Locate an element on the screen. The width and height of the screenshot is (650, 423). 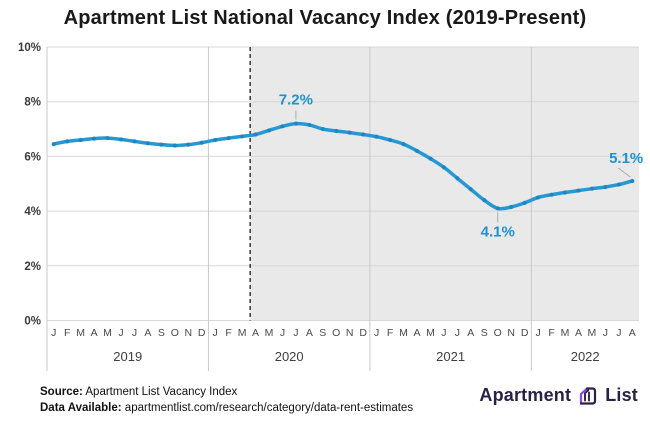
y-axis-tick-label: 2% is located at coordinates (32, 267).